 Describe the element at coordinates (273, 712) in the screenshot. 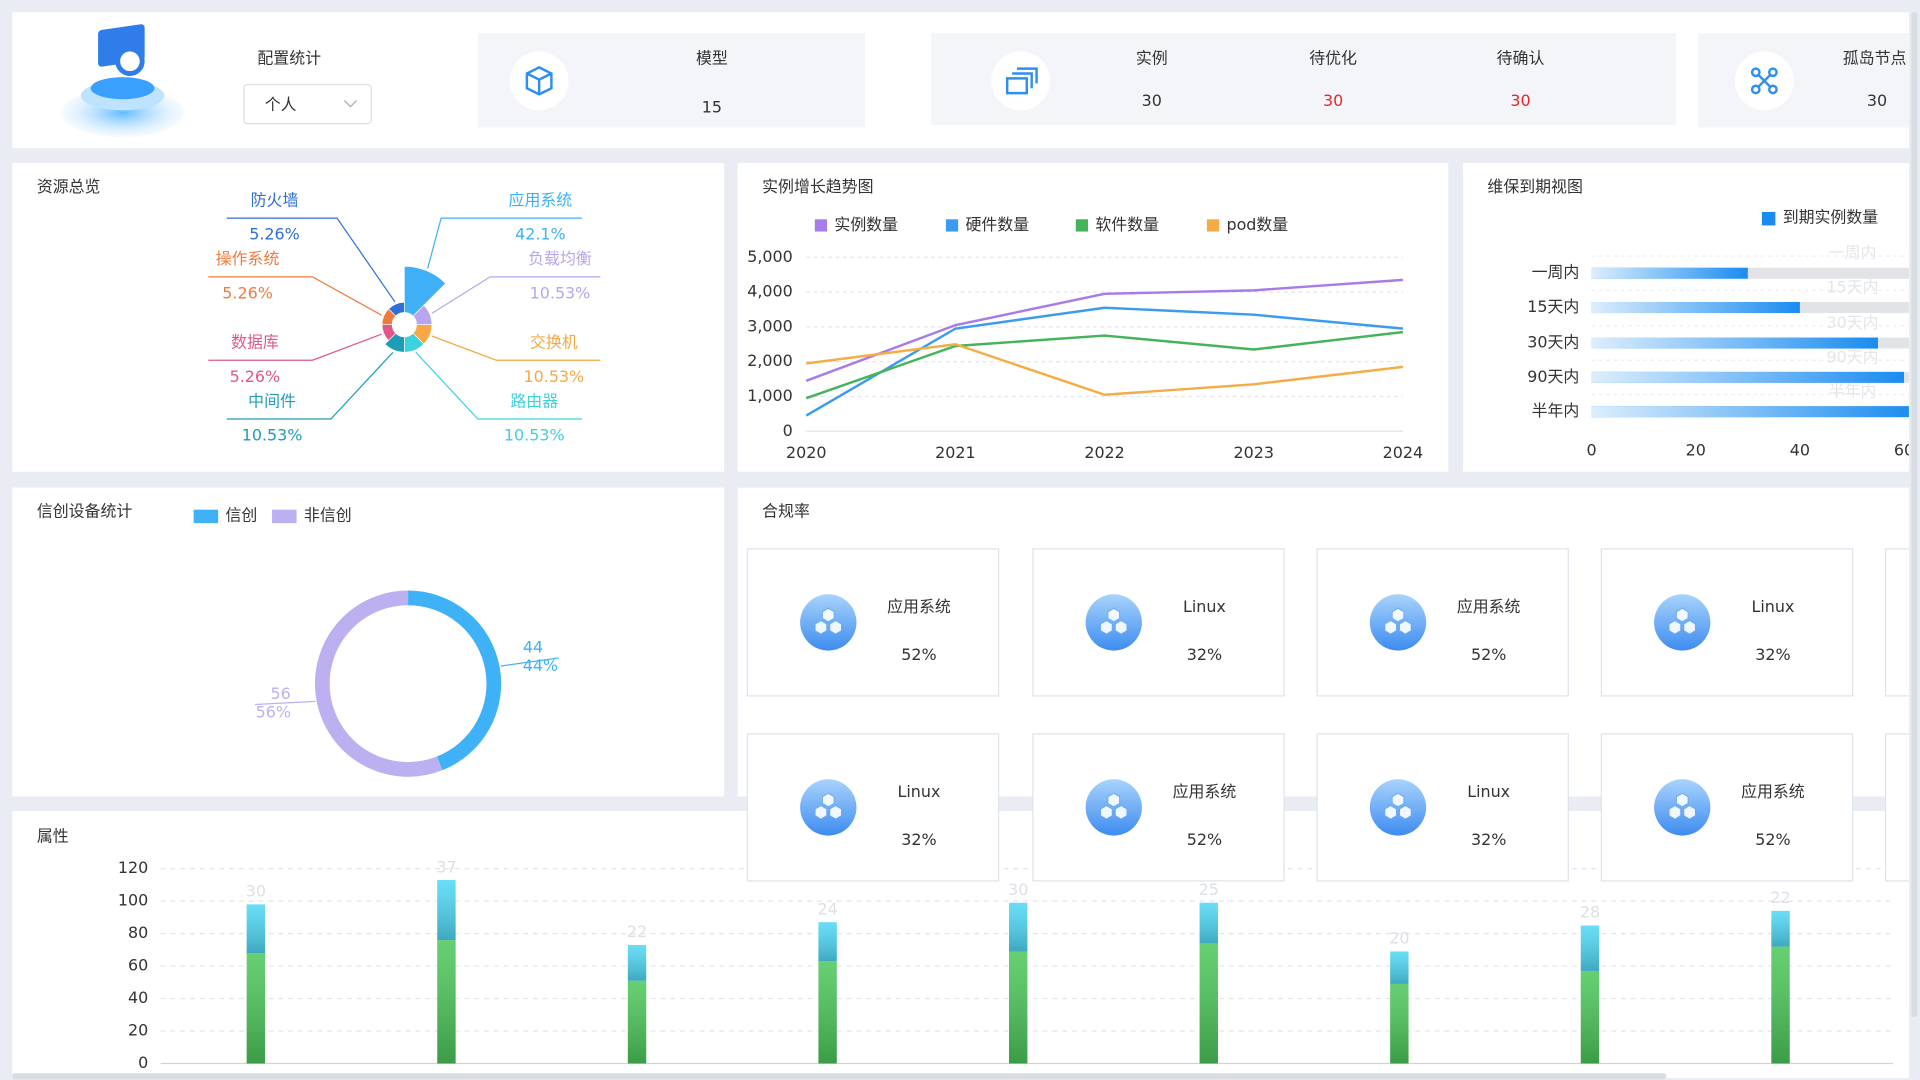

I see `slice-percent: 56%` at that location.